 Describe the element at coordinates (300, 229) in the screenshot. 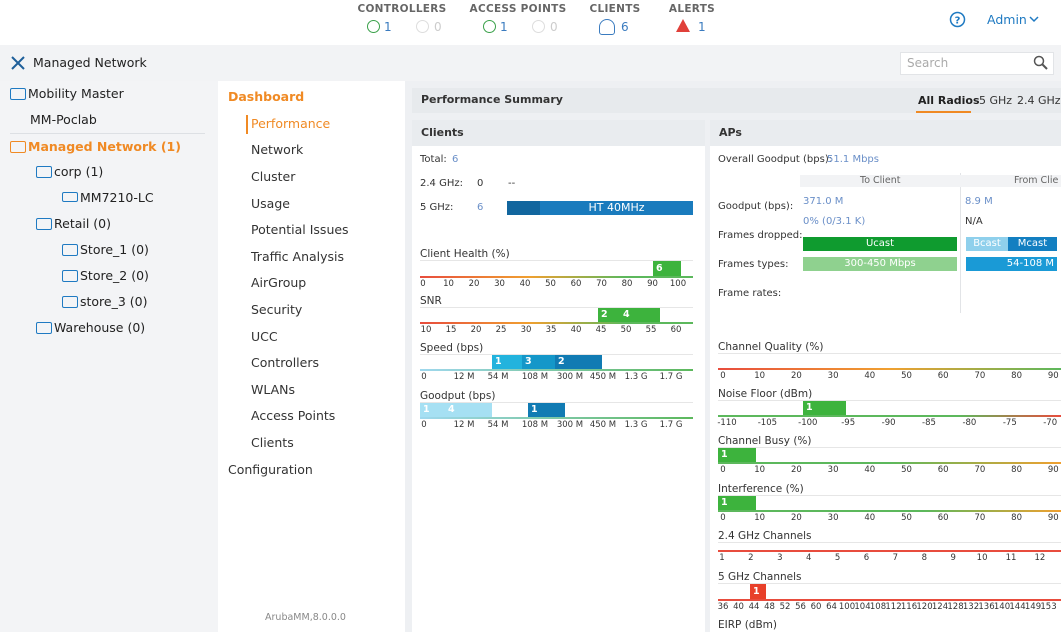

I see `nav-item: Potential Issues` at that location.